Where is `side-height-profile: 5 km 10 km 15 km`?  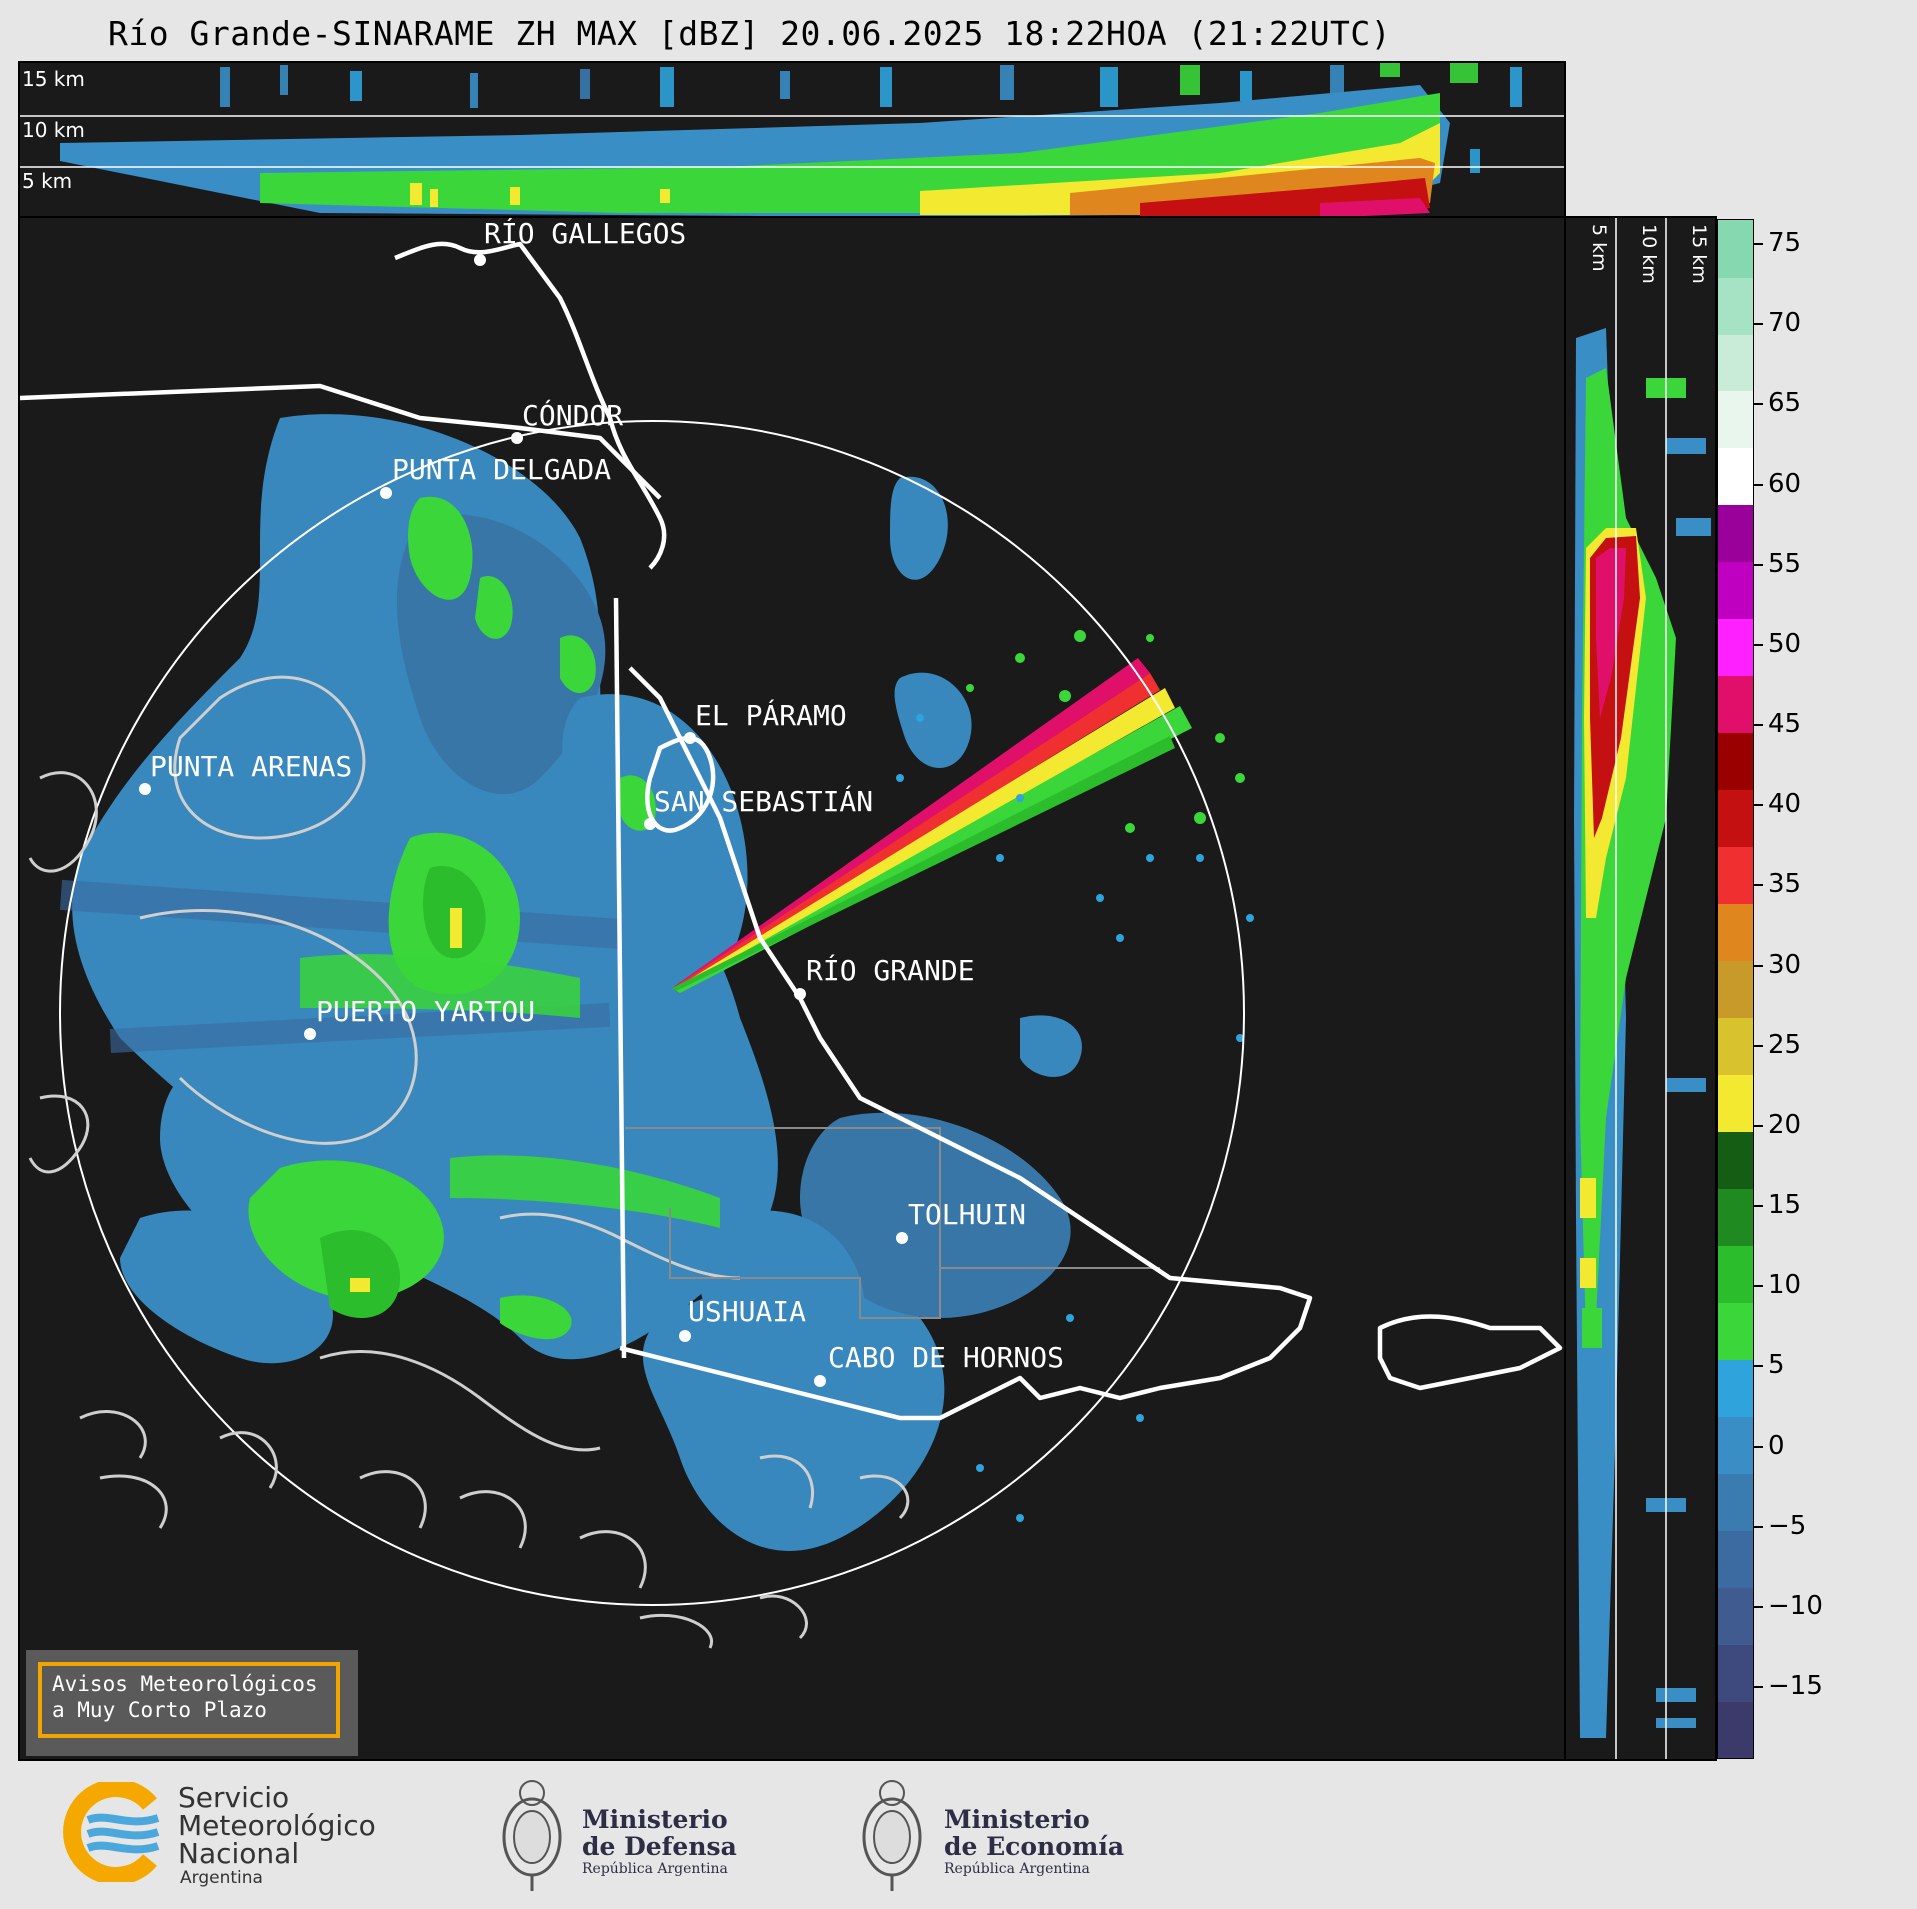 side-height-profile: 5 km 10 km 15 km is located at coordinates (1640, 988).